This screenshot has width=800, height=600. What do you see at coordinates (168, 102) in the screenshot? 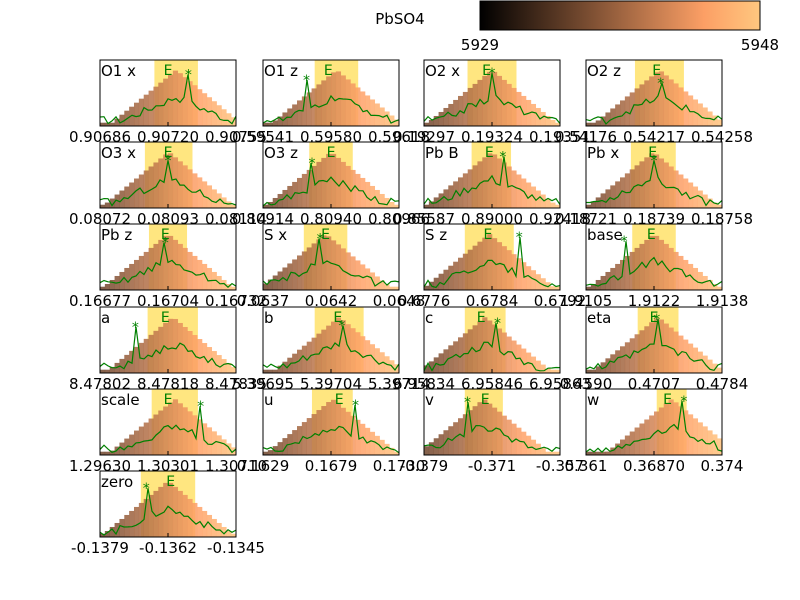
I see `subplot-o1-x: *EO1 x0.90686 0.90720 0.90755` at bounding box center [168, 102].